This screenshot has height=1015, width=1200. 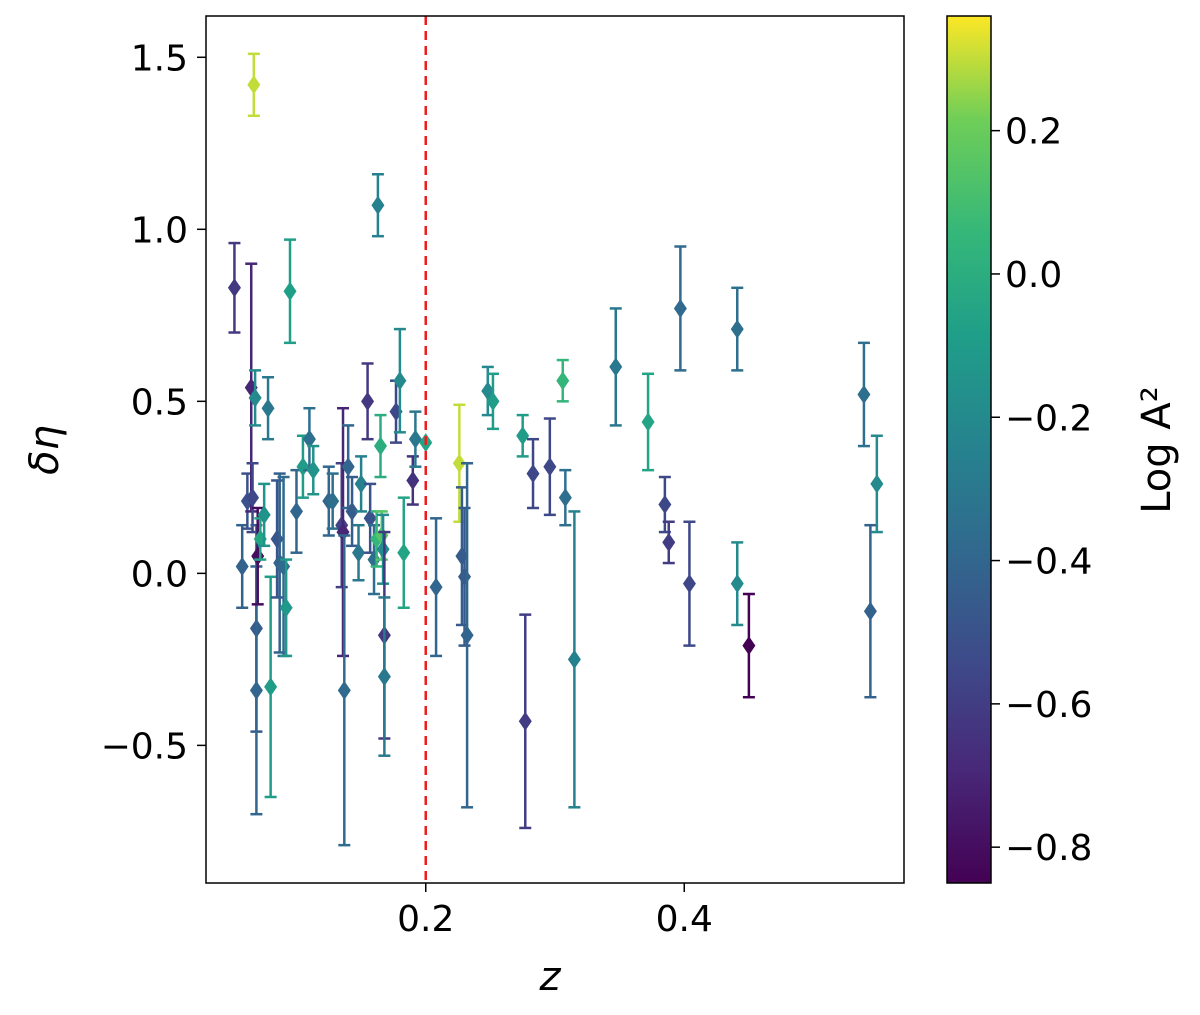 What do you see at coordinates (425, 919) in the screenshot?
I see `x-tick-label: 0.2` at bounding box center [425, 919].